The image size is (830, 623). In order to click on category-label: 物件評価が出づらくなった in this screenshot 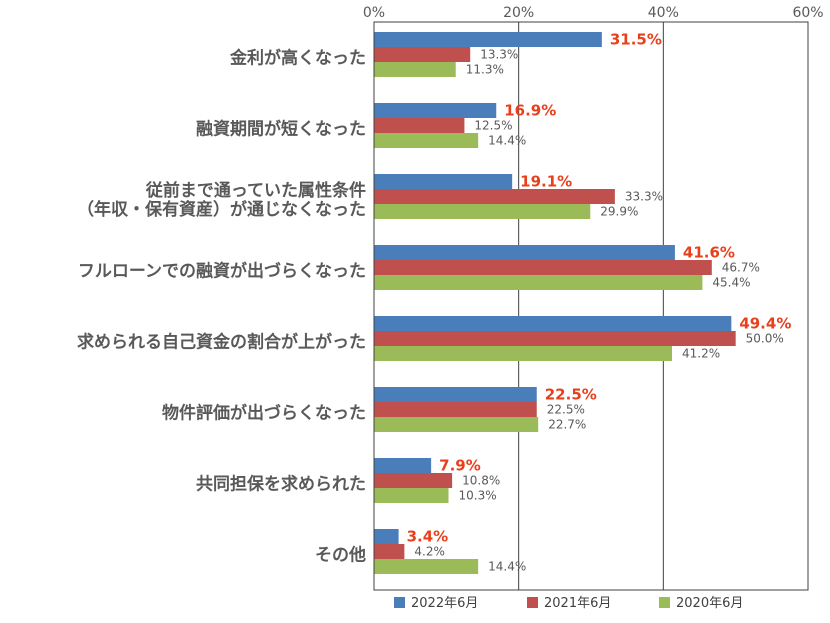, I will do `click(264, 413)`.